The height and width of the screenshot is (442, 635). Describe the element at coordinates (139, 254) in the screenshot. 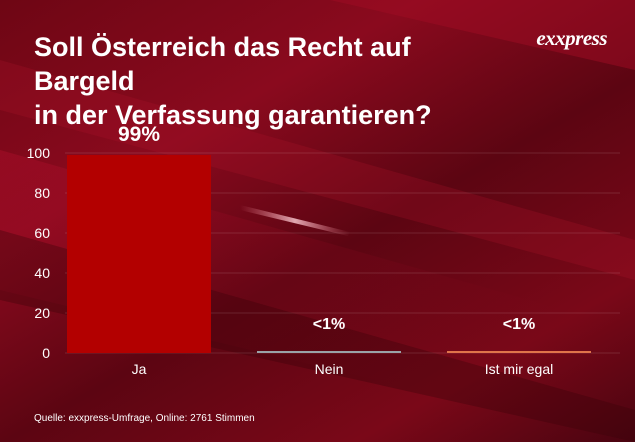

I see `bar-ja` at that location.